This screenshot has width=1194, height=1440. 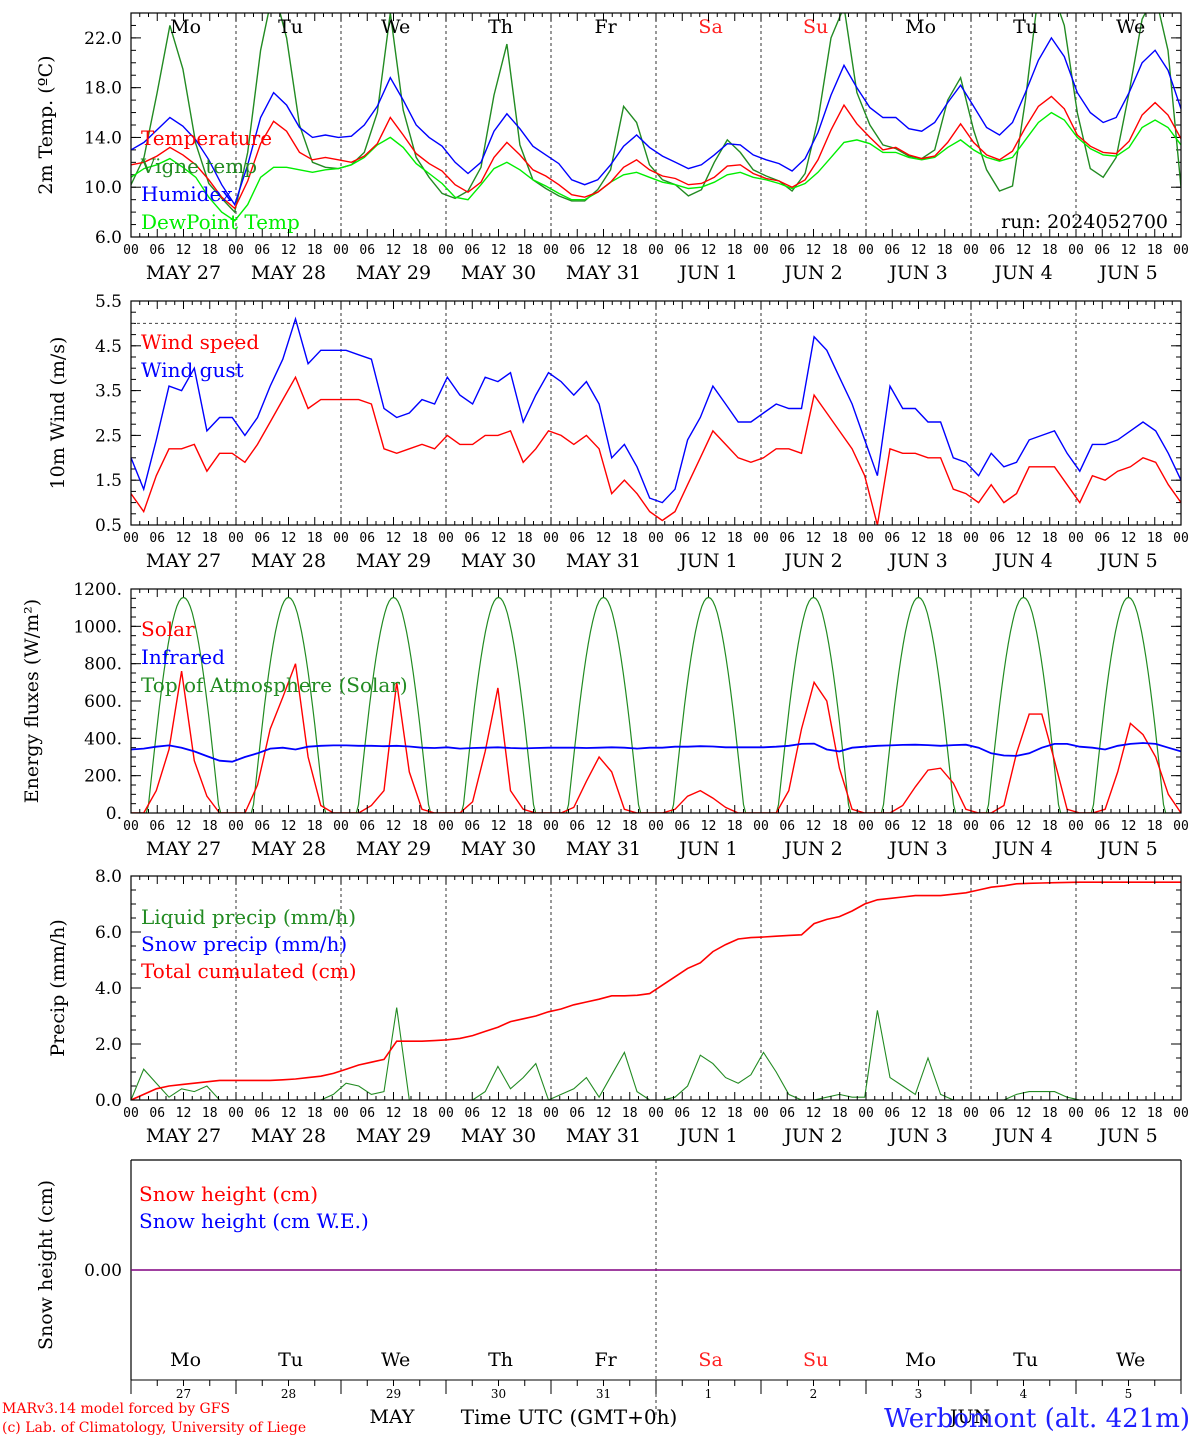 I want to click on x-day-label: JUN 1, so click(x=707, y=1136).